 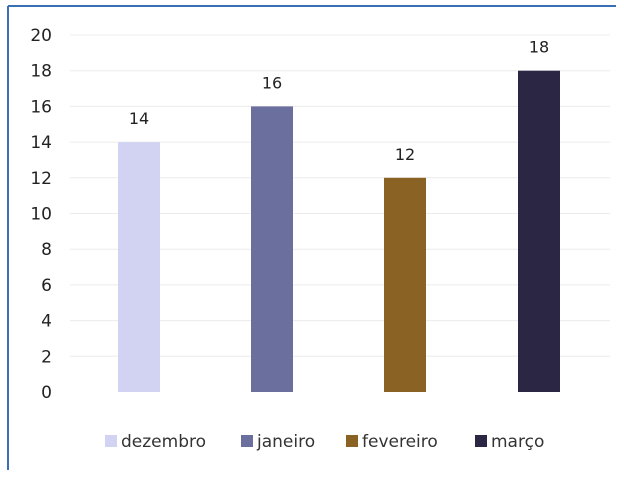 I want to click on y-tick-label: 14, so click(x=41, y=143).